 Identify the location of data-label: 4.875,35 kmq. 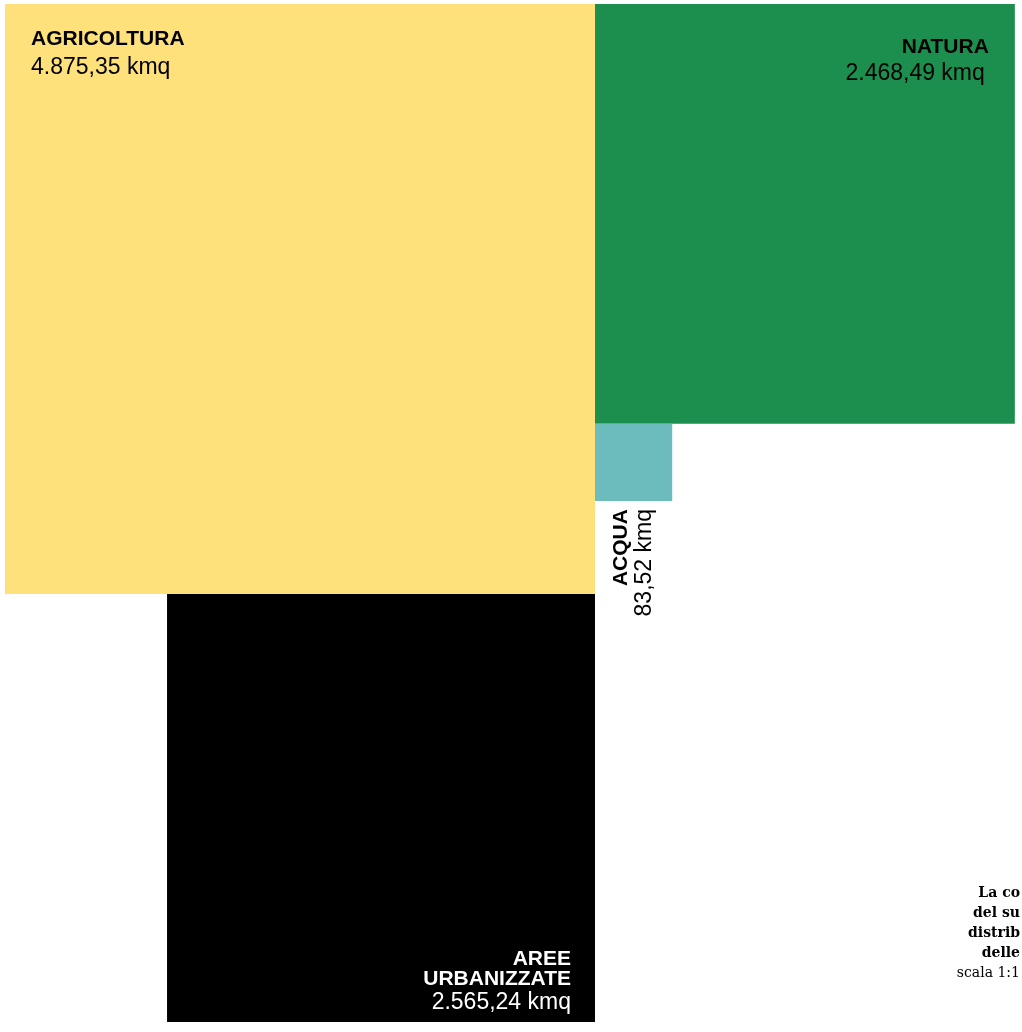
(101, 66).